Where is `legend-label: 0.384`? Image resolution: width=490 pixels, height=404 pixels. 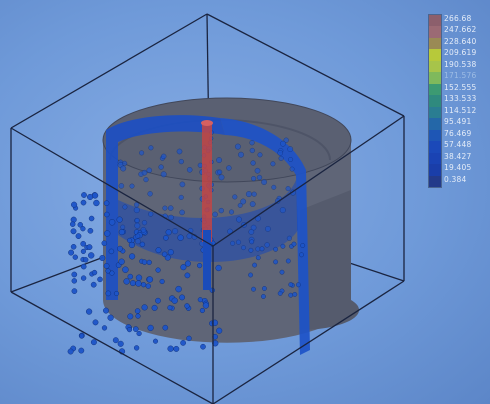 legend-label: 0.384 is located at coordinates (455, 179).